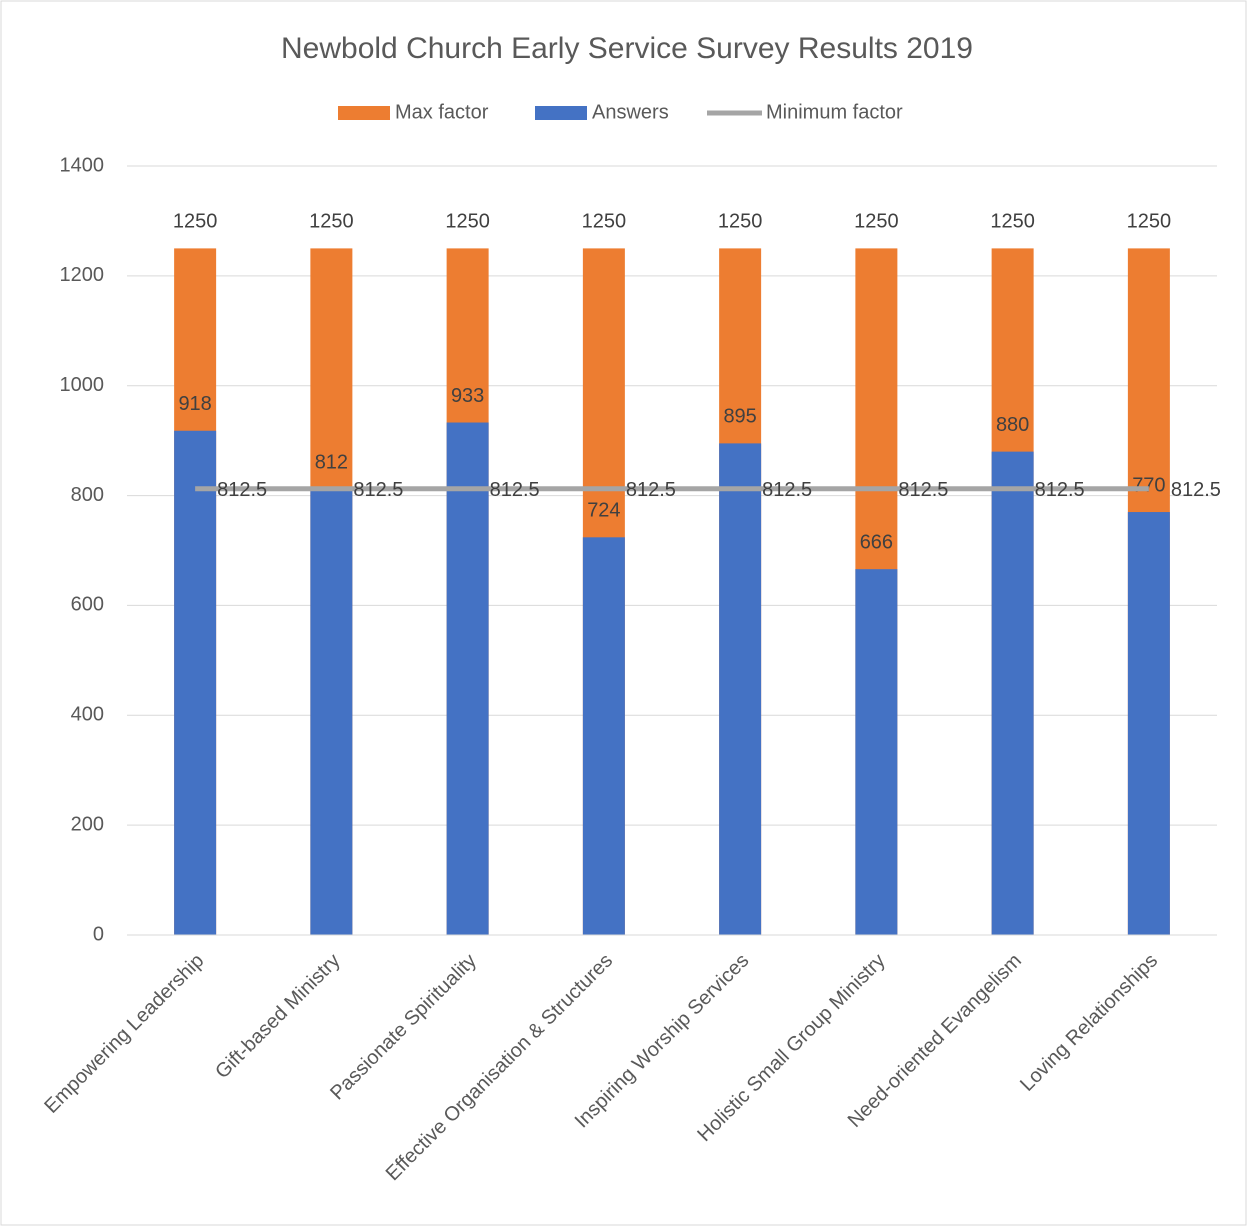 The height and width of the screenshot is (1226, 1247). I want to click on data-label: 895, so click(739, 417).